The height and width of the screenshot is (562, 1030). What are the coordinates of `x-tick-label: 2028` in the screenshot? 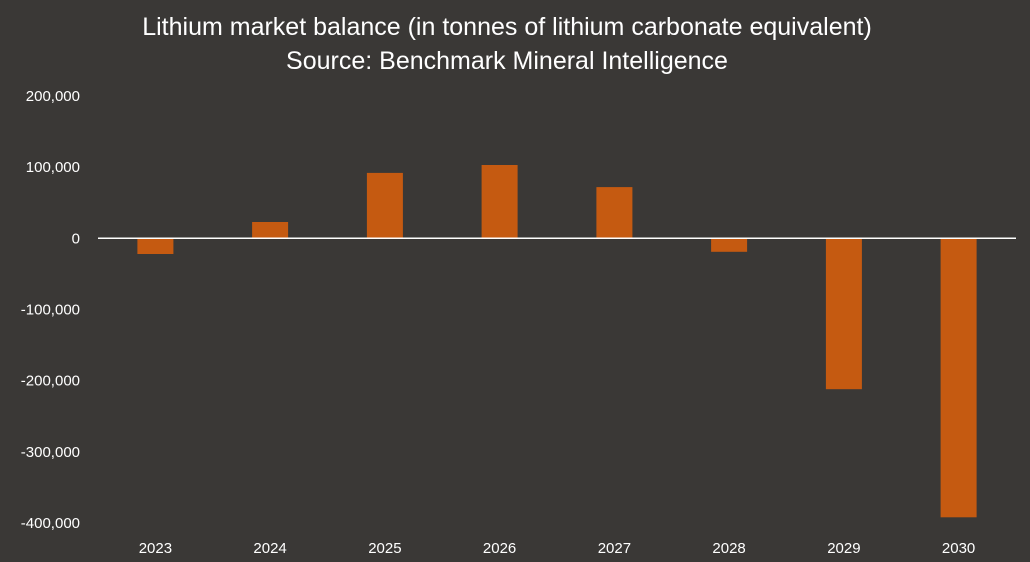 It's located at (728, 548).